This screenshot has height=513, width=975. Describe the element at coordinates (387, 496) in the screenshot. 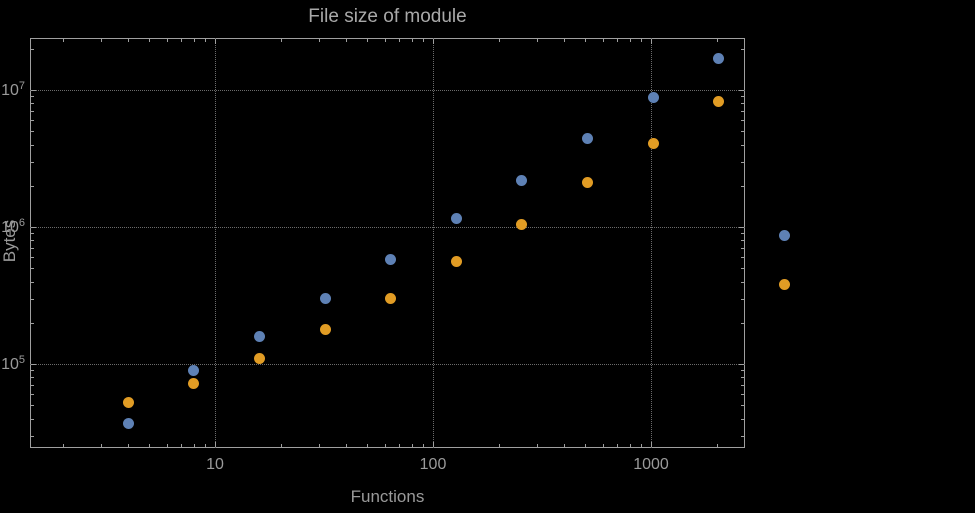

I see `x-axis-label: Functions` at that location.